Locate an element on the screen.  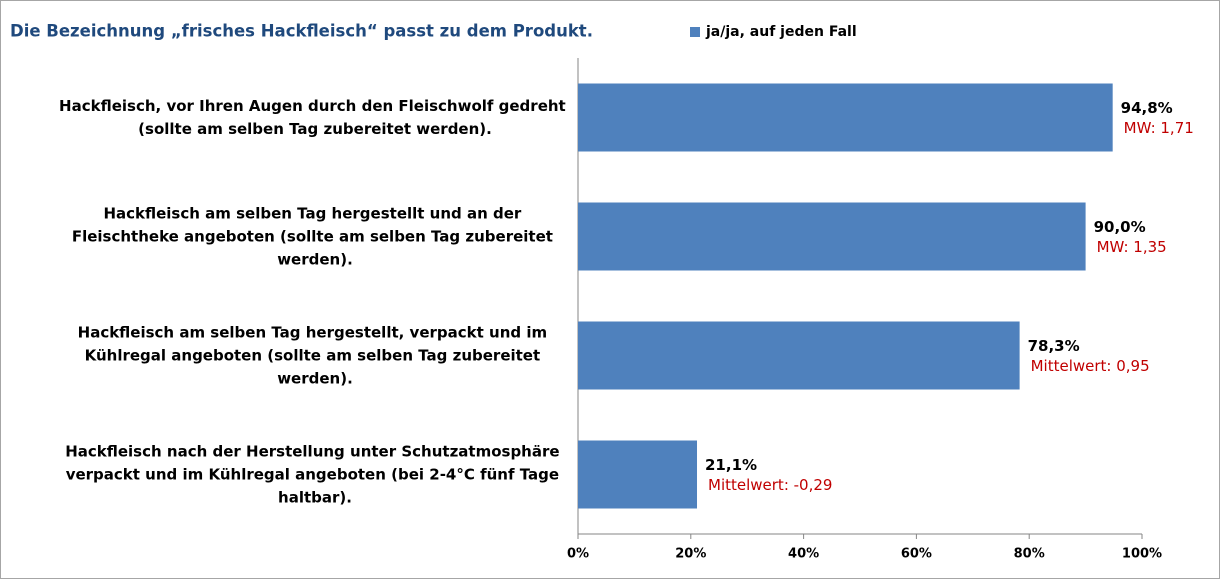
legend-swatch is located at coordinates (695, 32).